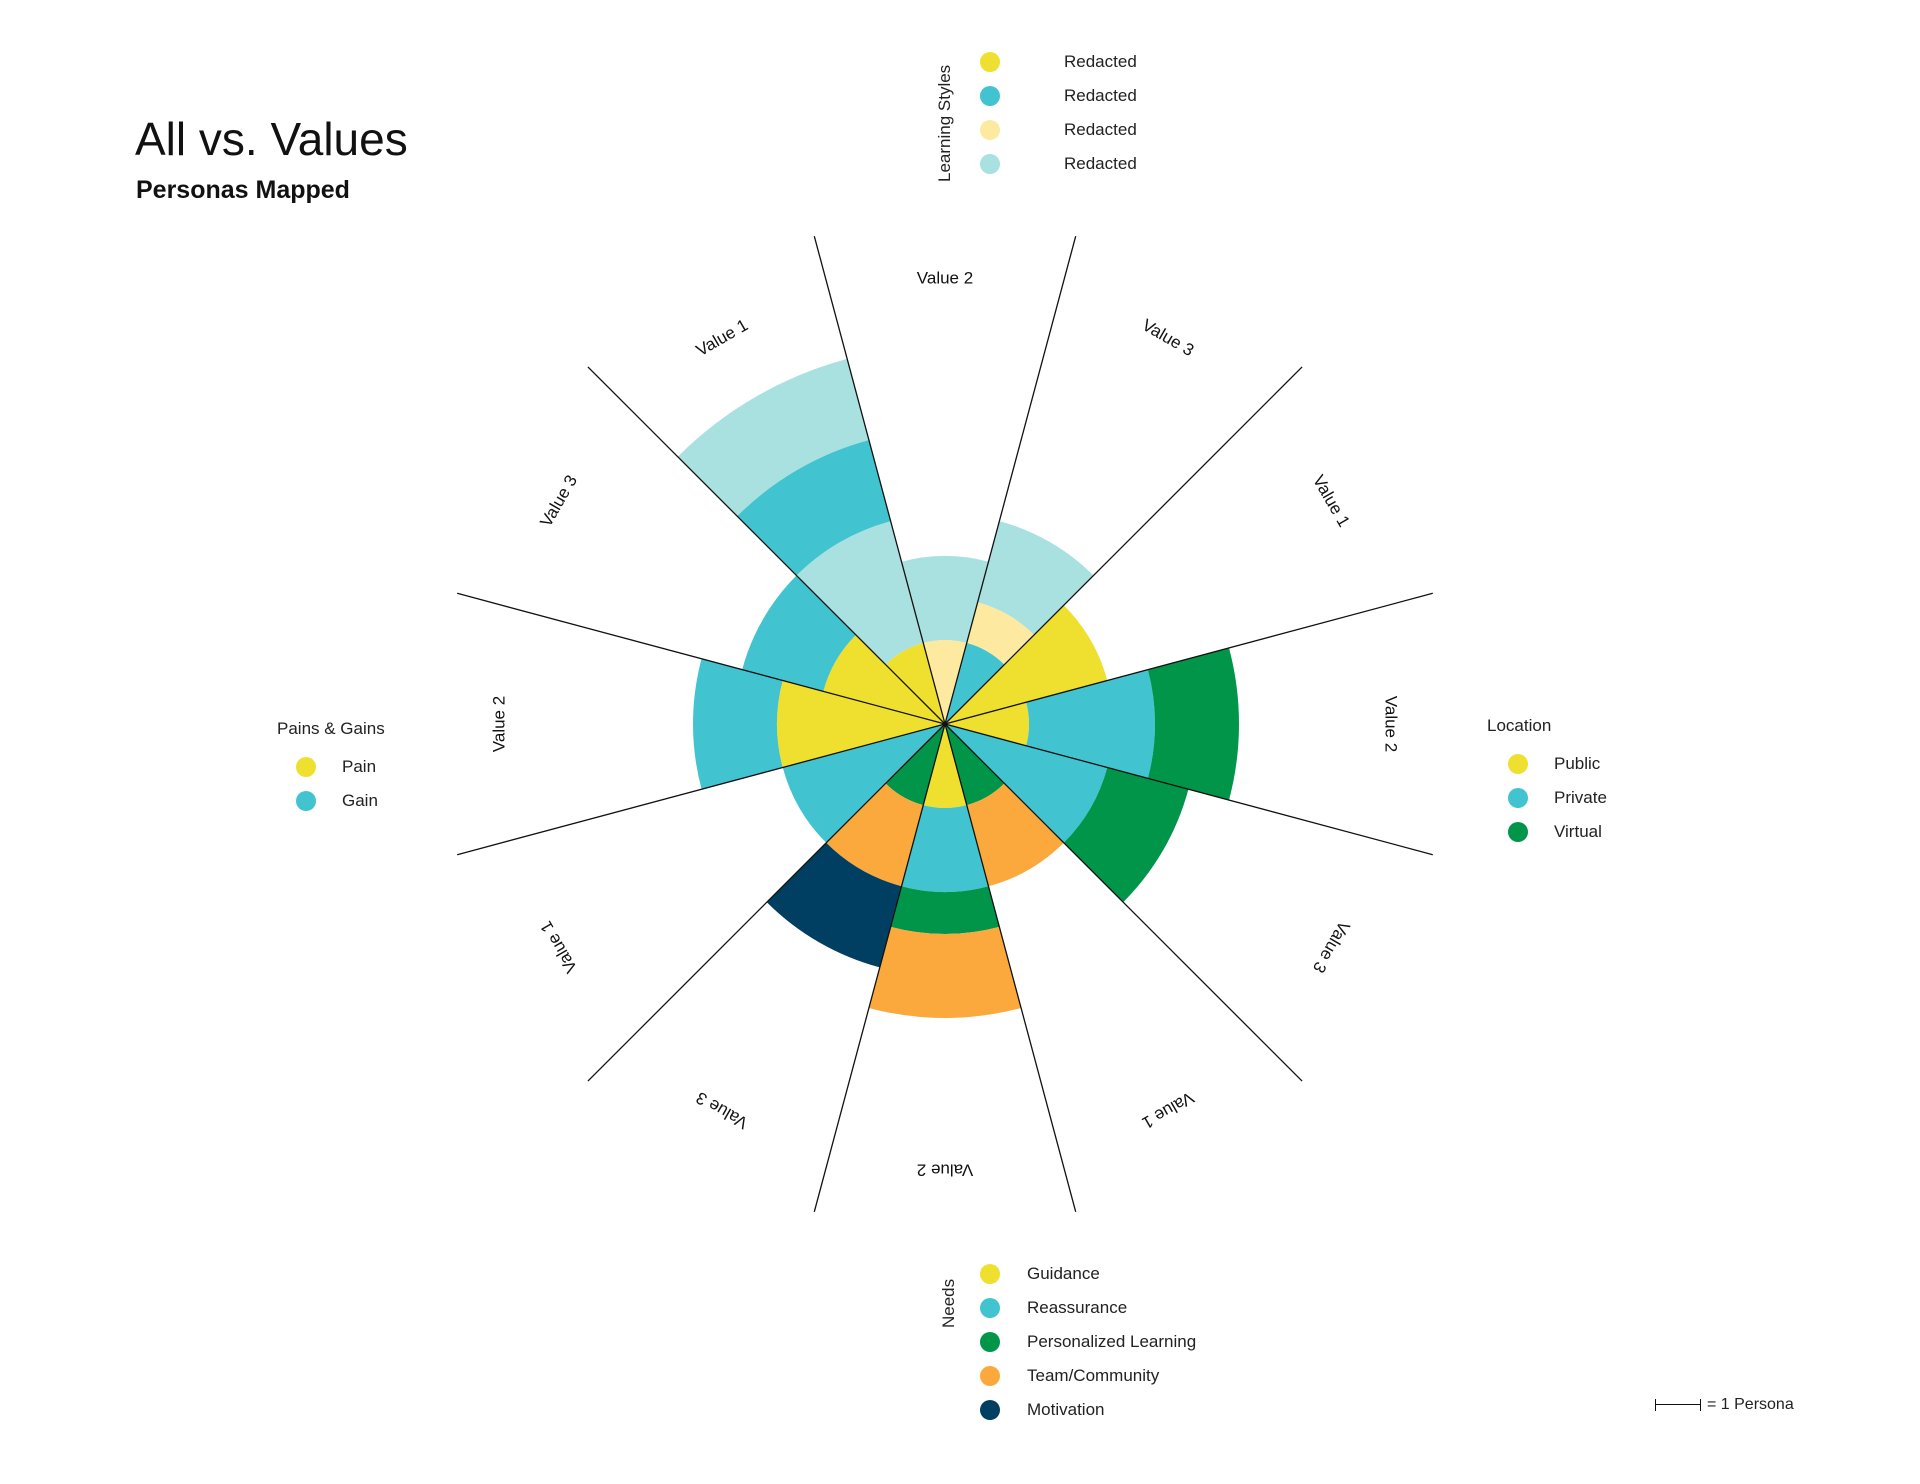  What do you see at coordinates (336, 767) in the screenshot?
I see `legend-pains-item: Pain` at bounding box center [336, 767].